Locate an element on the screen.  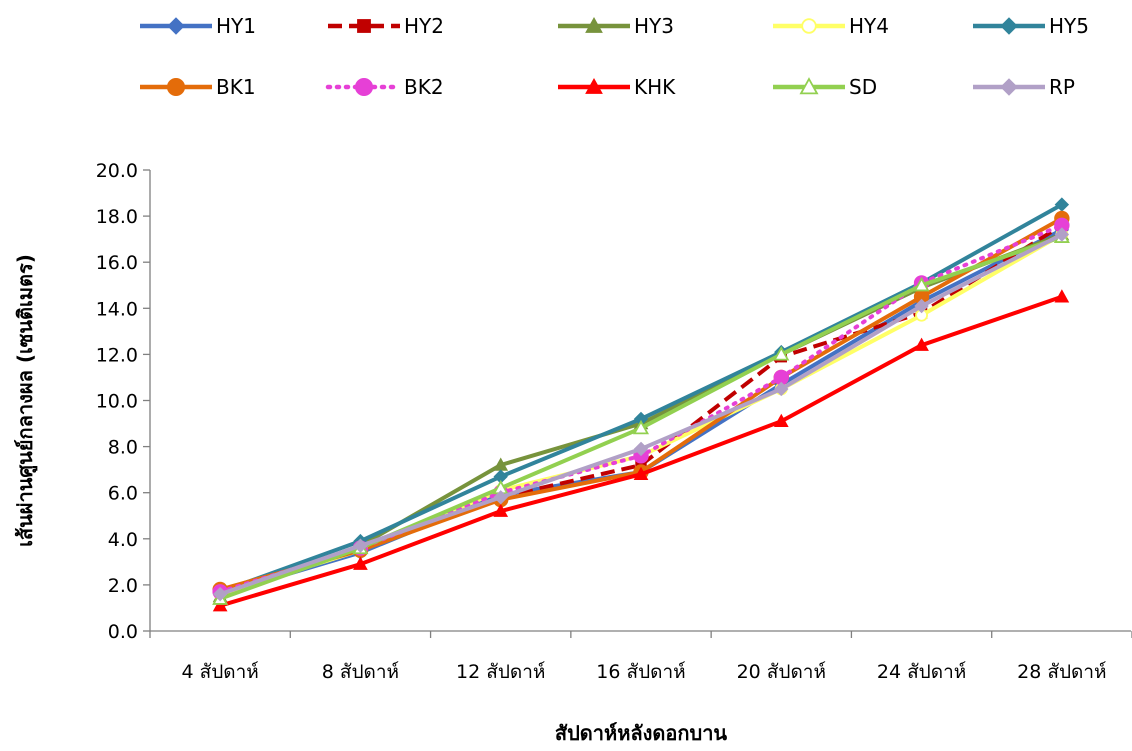
legend-label: HY3 is located at coordinates (654, 26).